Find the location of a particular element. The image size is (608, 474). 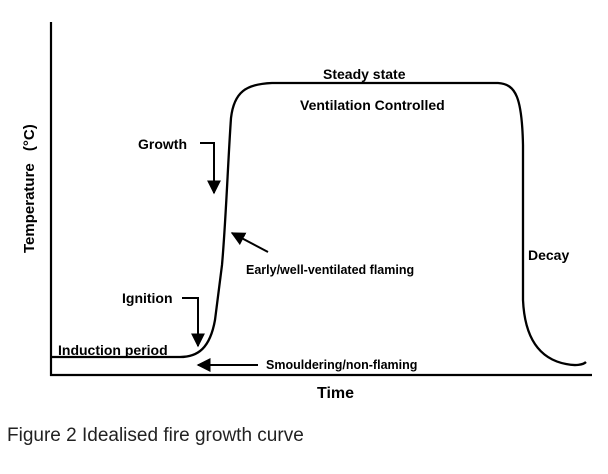

growth-label: Growth is located at coordinates (162, 144).